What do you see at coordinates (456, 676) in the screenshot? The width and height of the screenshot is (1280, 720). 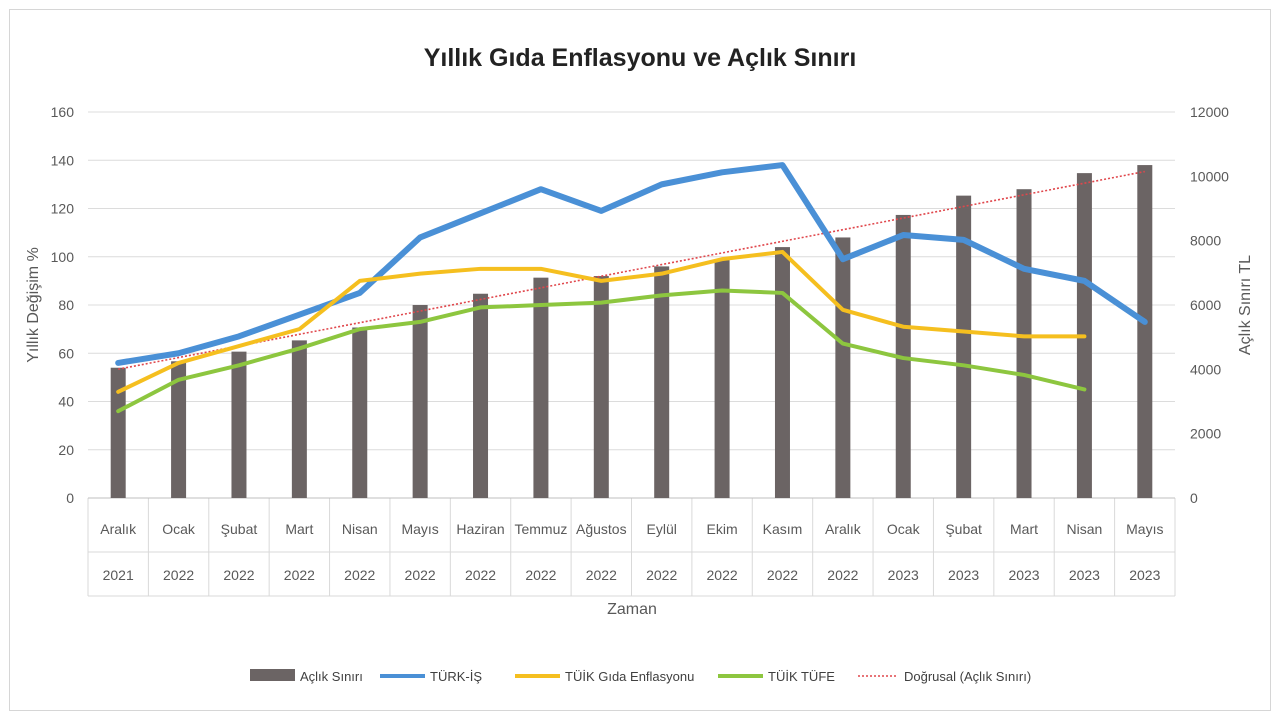 I see `legend-label: TÜRK-İŞ` at bounding box center [456, 676].